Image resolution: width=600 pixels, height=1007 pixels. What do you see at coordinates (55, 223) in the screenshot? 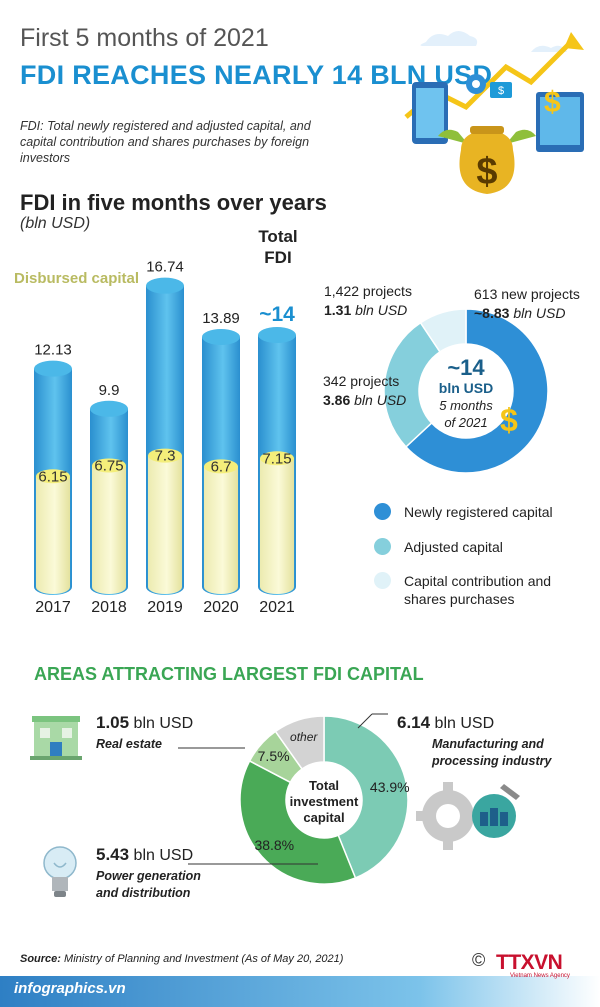
I see `bar-chart-unit: (bln USD)` at bounding box center [55, 223].